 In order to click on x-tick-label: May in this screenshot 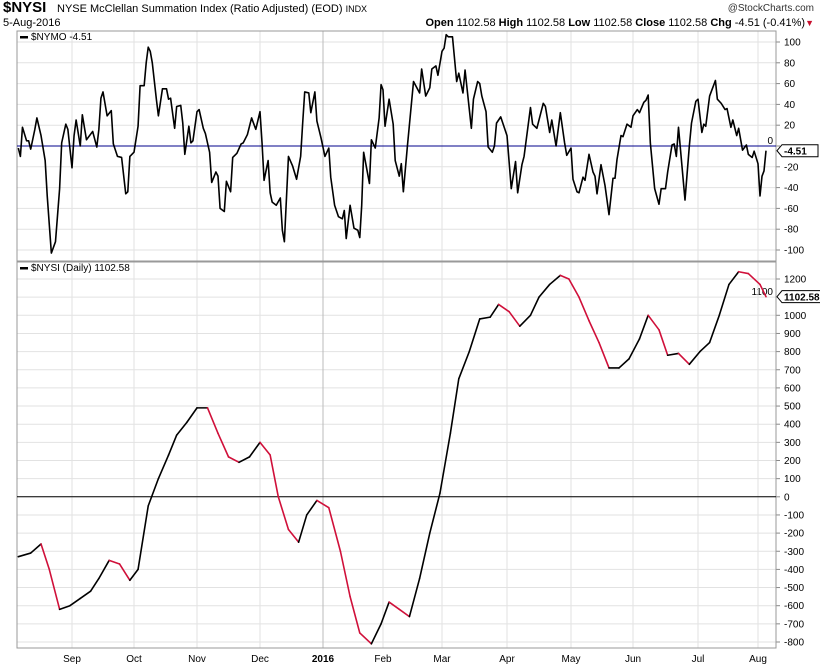, I will do `click(571, 659)`.